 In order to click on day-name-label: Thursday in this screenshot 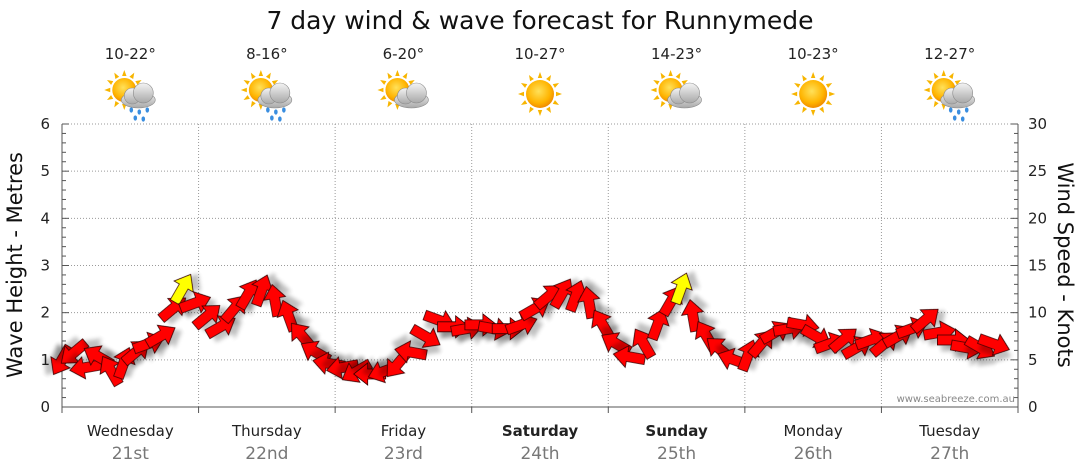, I will do `click(266, 431)`.